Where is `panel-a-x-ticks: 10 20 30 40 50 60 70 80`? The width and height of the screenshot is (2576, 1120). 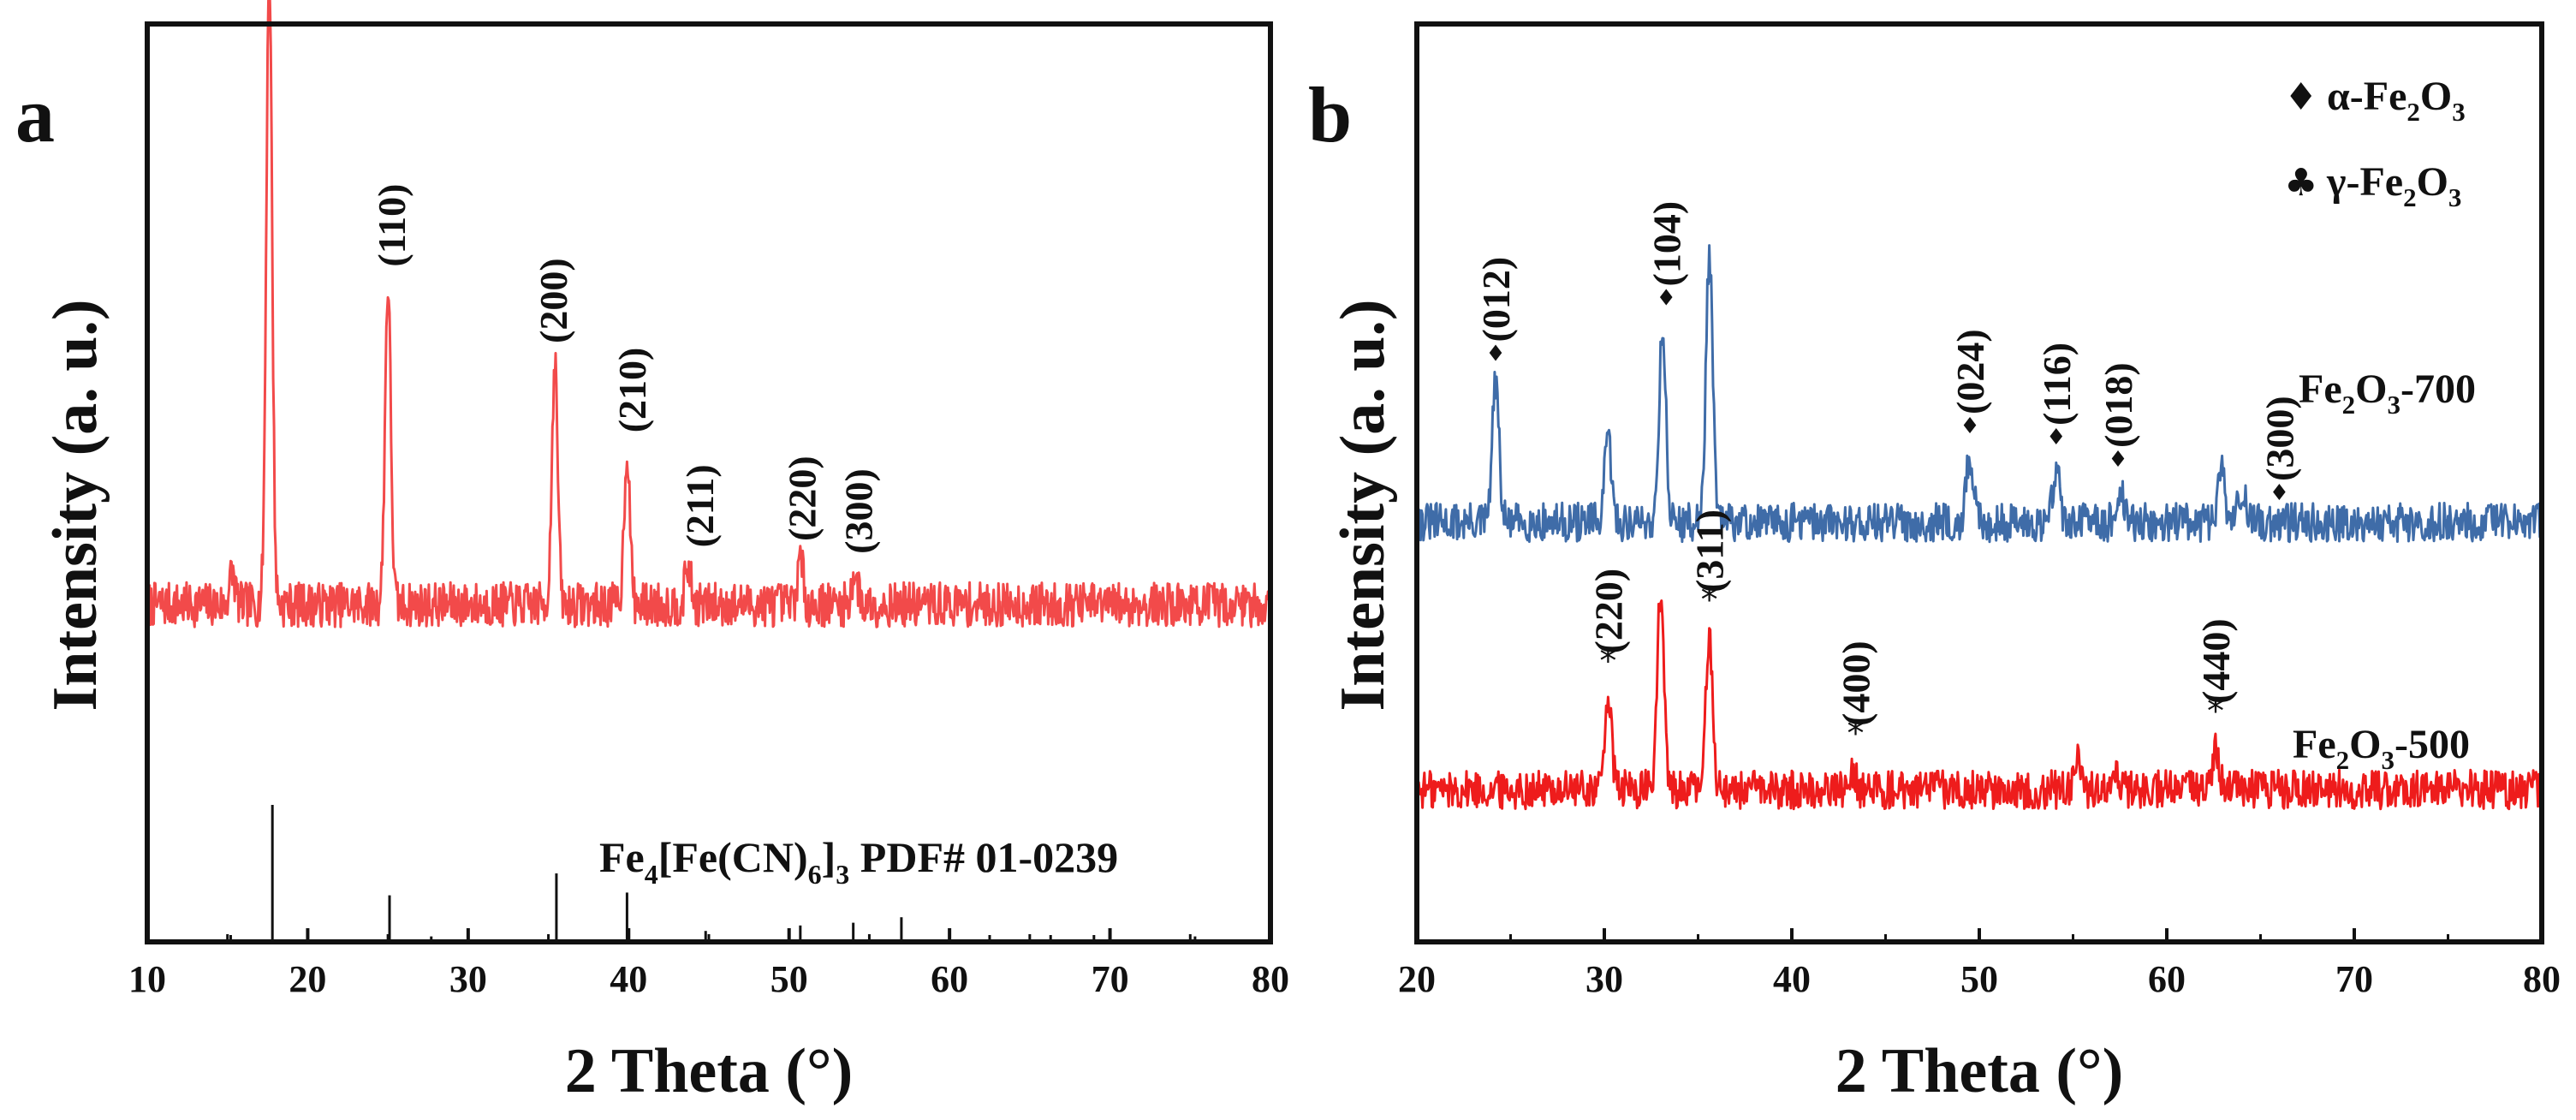 panel-a-x-ticks: 10 20 30 40 50 60 70 80 is located at coordinates (709, 964).